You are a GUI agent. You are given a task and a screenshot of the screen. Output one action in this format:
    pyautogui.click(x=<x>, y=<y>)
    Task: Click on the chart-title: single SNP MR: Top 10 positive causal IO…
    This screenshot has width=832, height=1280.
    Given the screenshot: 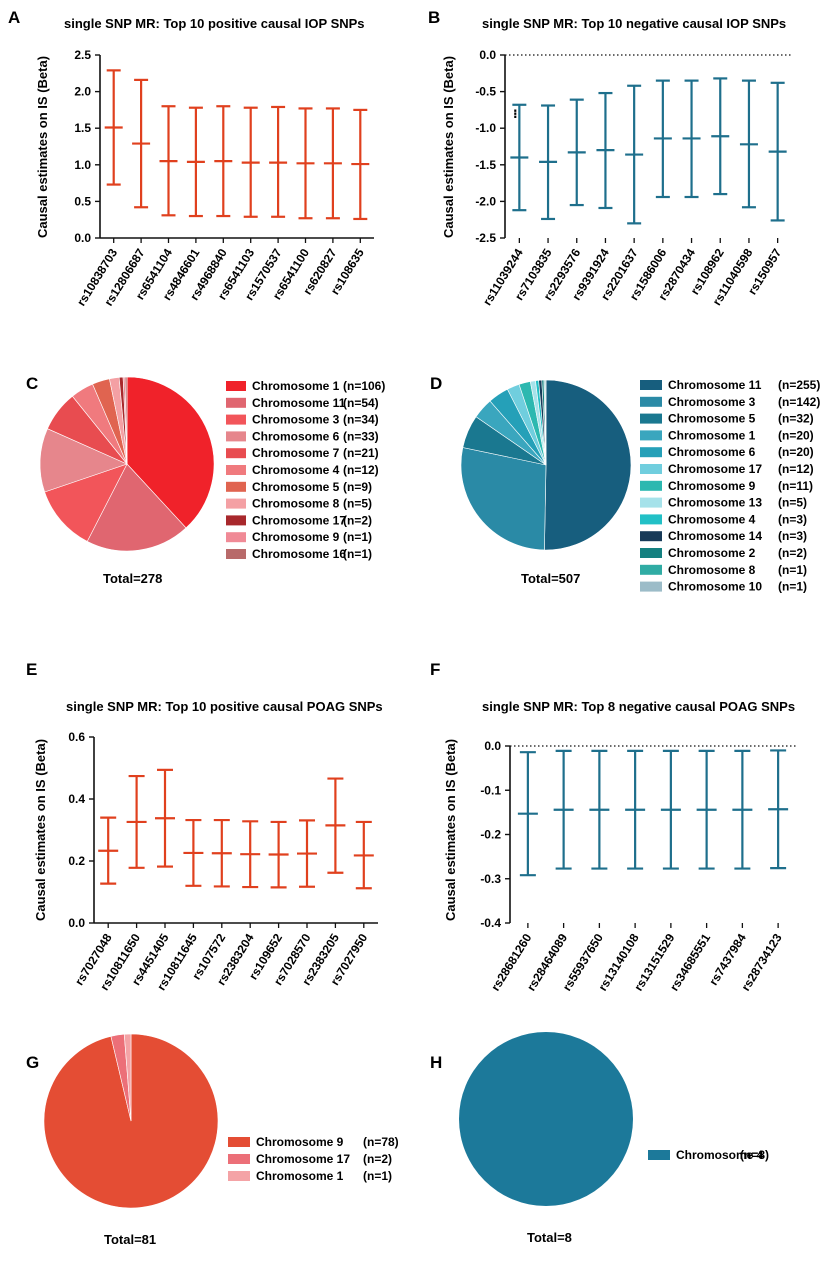 What is the action you would take?
    pyautogui.click(x=214, y=23)
    